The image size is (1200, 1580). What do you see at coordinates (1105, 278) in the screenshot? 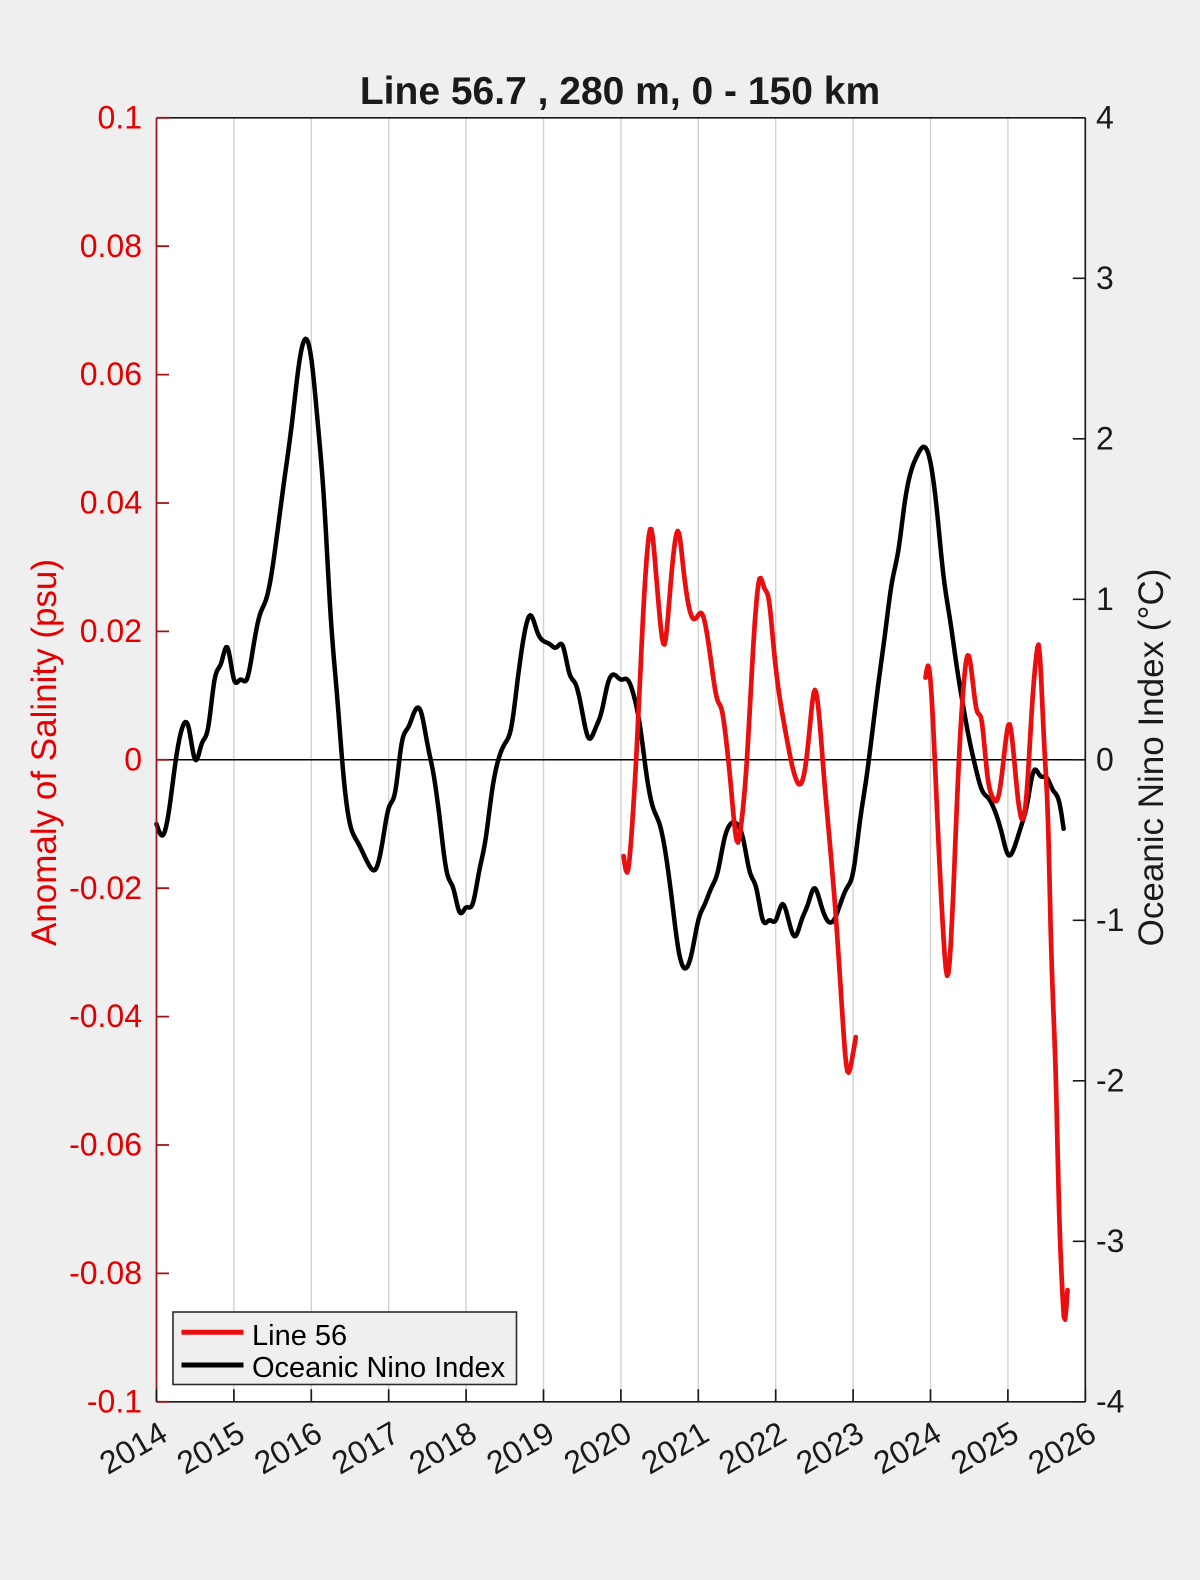
I see `svg-text: 3` at bounding box center [1105, 278].